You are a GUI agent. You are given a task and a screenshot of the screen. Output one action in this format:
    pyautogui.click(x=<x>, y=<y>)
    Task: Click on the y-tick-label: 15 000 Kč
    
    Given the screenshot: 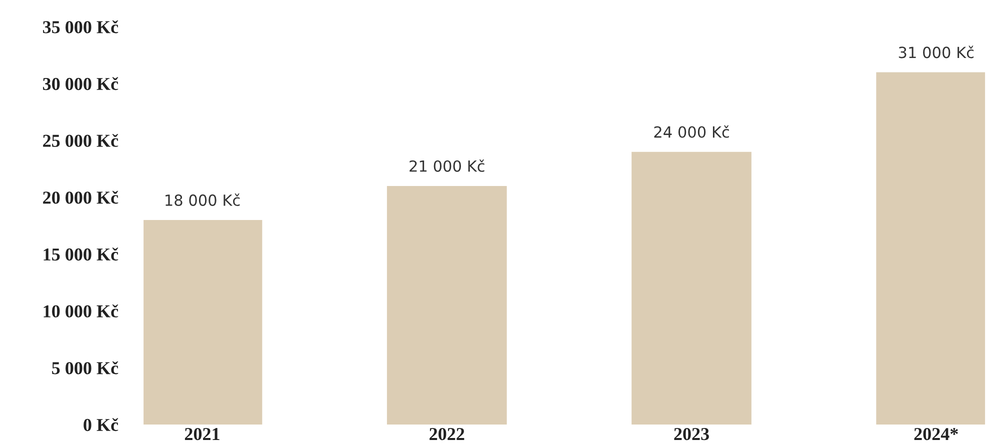 What is the action you would take?
    pyautogui.click(x=81, y=254)
    